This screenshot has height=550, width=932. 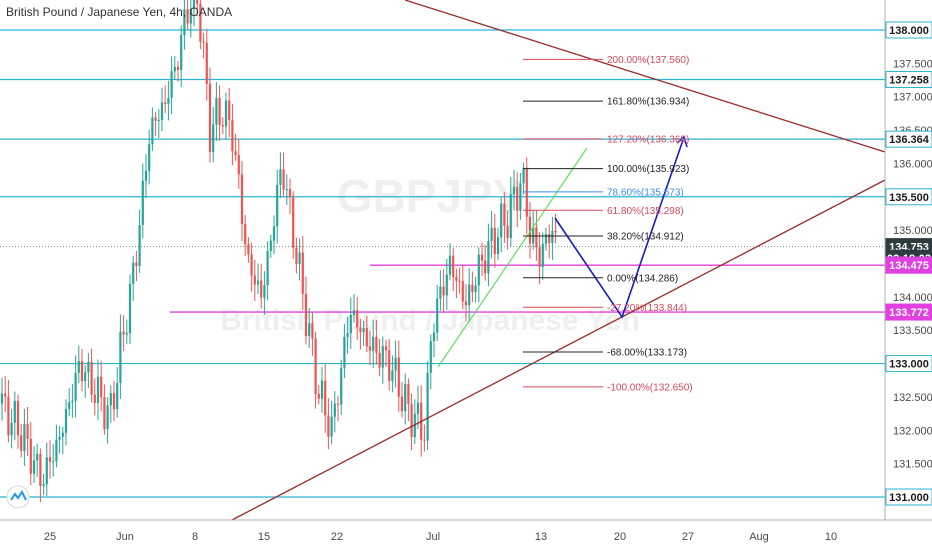 I want to click on watermark-symbol: GBPJPY, so click(x=430, y=196).